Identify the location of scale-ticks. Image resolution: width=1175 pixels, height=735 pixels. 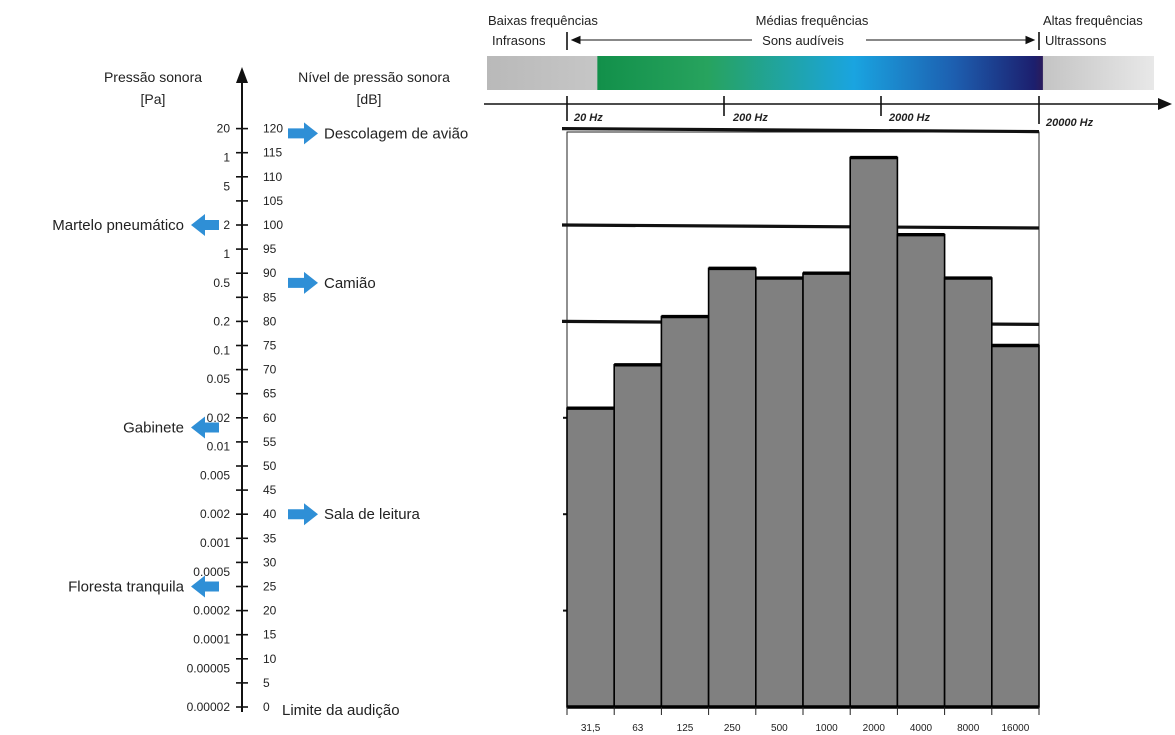
(242, 417).